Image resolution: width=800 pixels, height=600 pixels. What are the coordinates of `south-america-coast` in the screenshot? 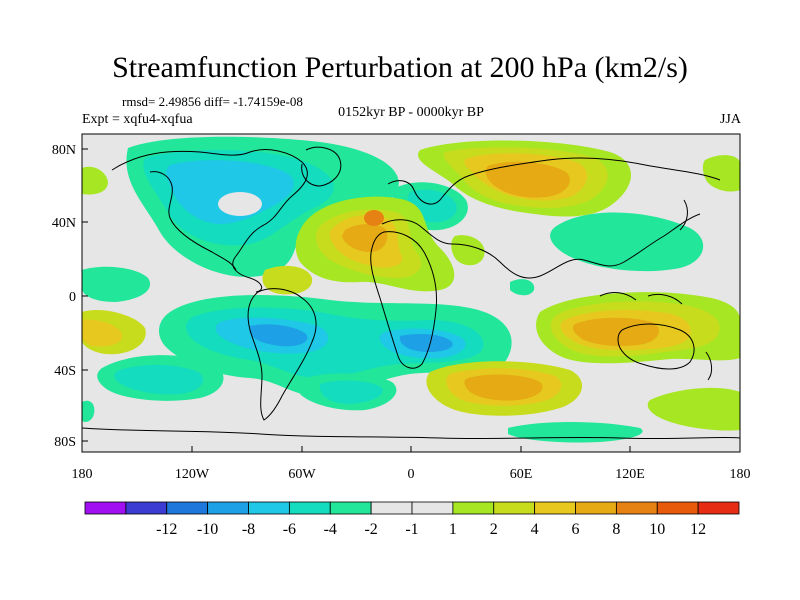 It's located at (282, 354).